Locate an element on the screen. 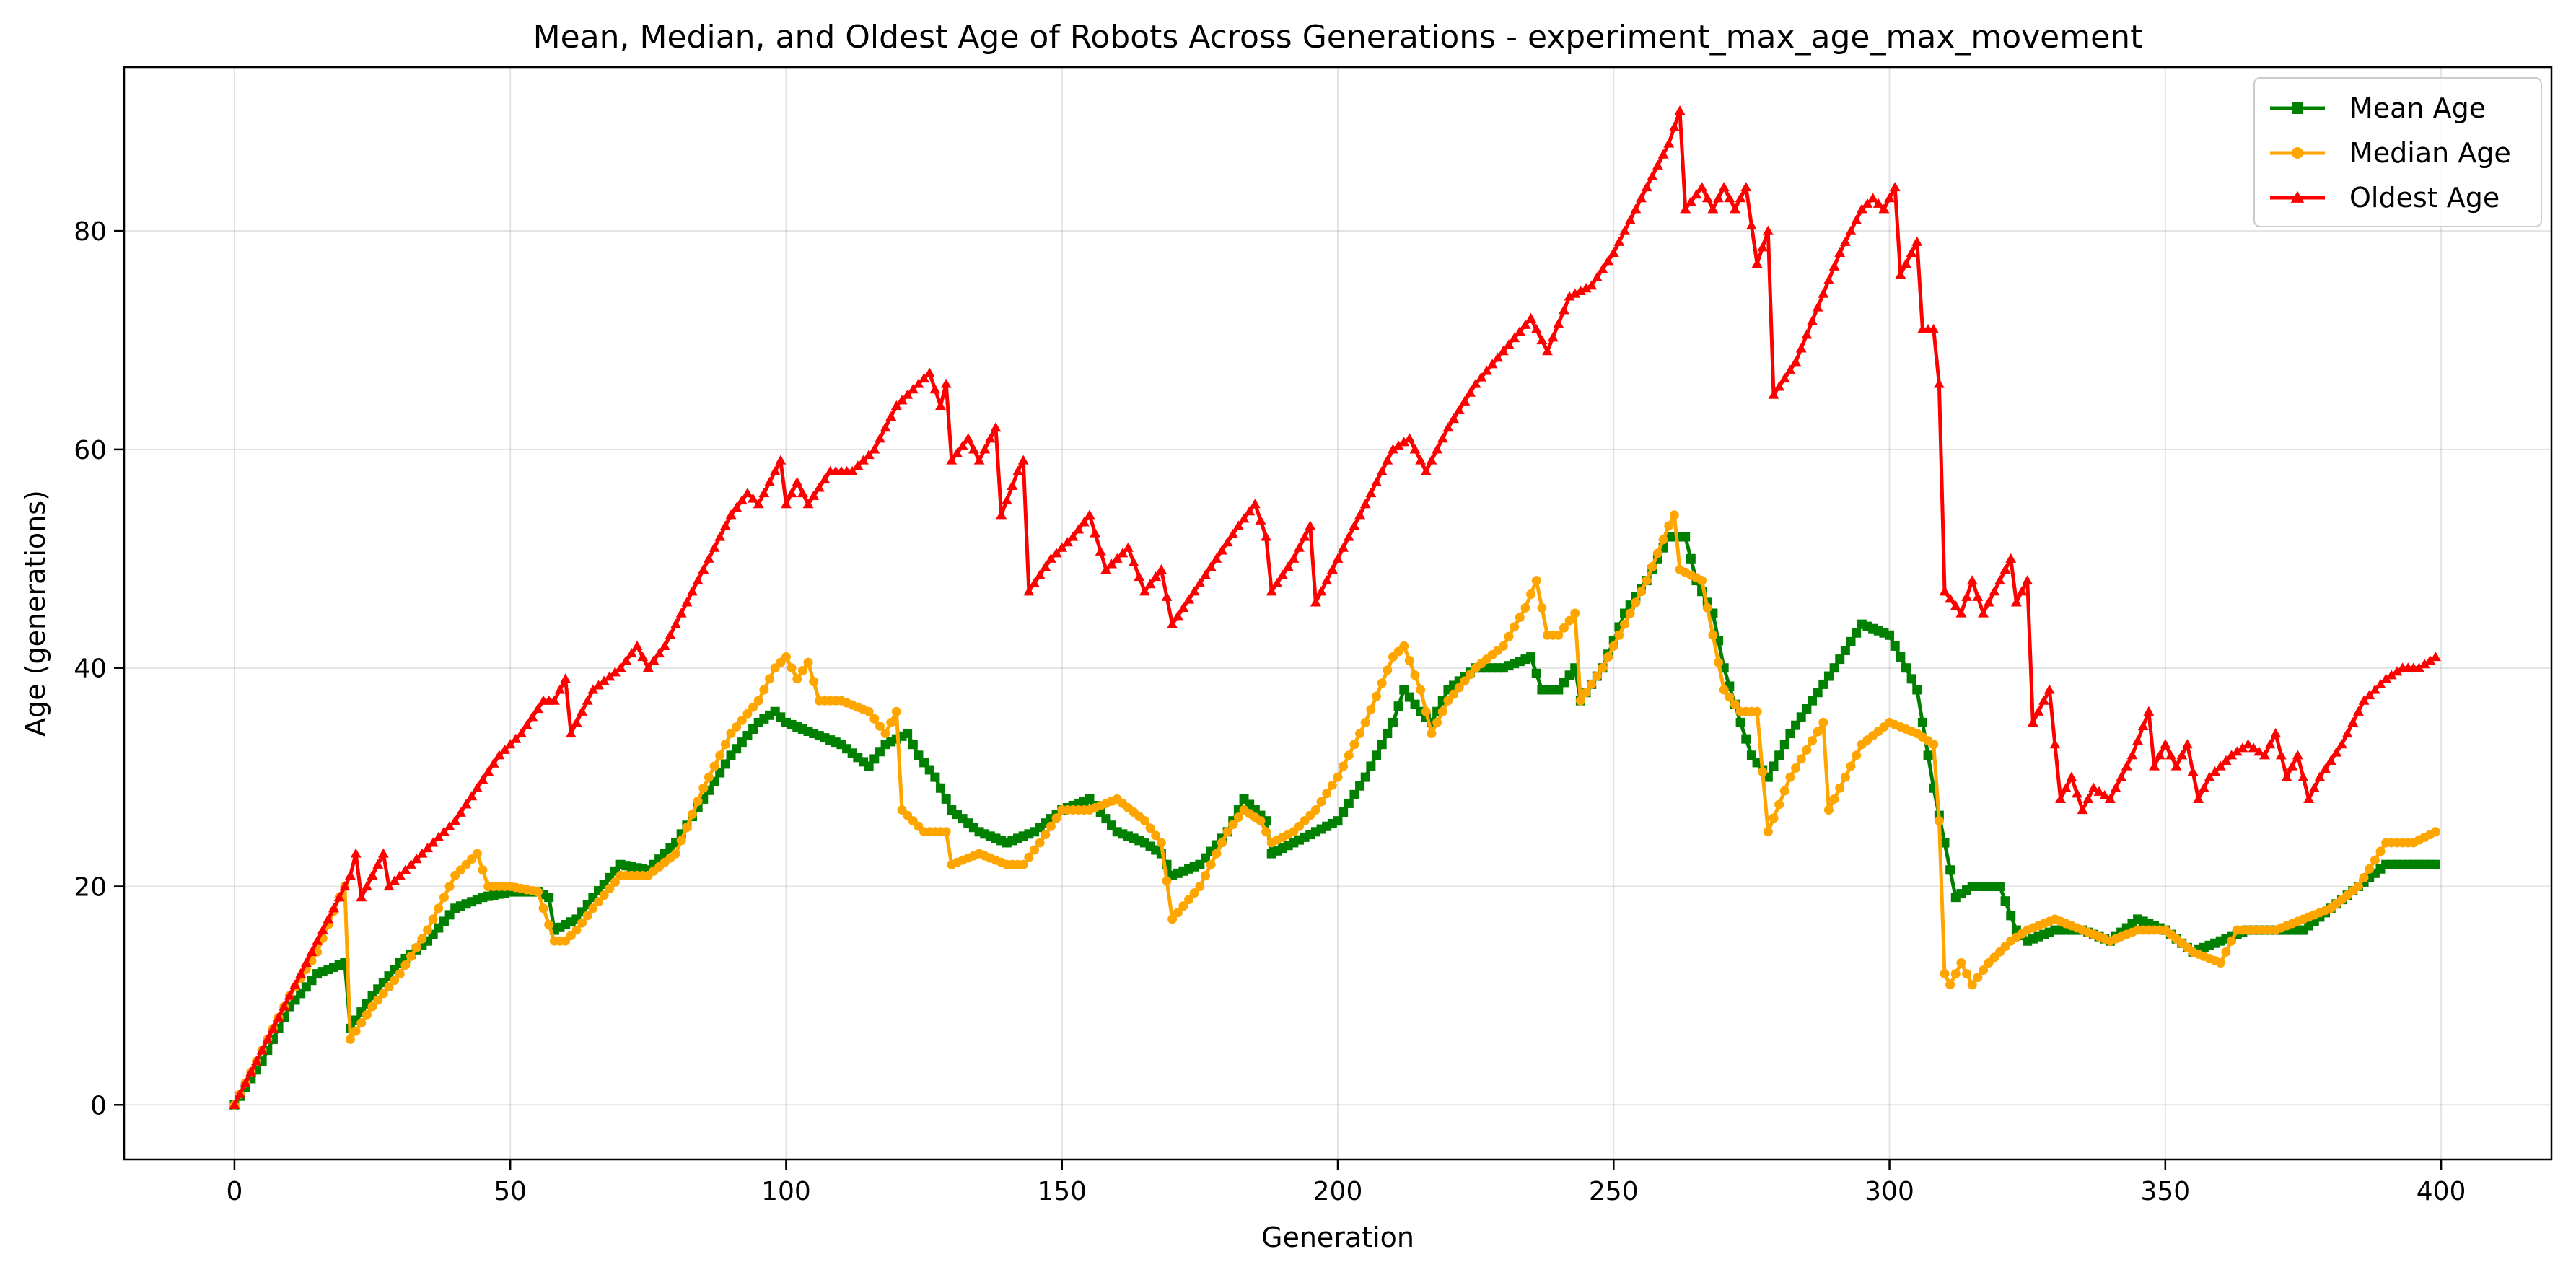  x-tick-label: 200 is located at coordinates (1338, 1191).